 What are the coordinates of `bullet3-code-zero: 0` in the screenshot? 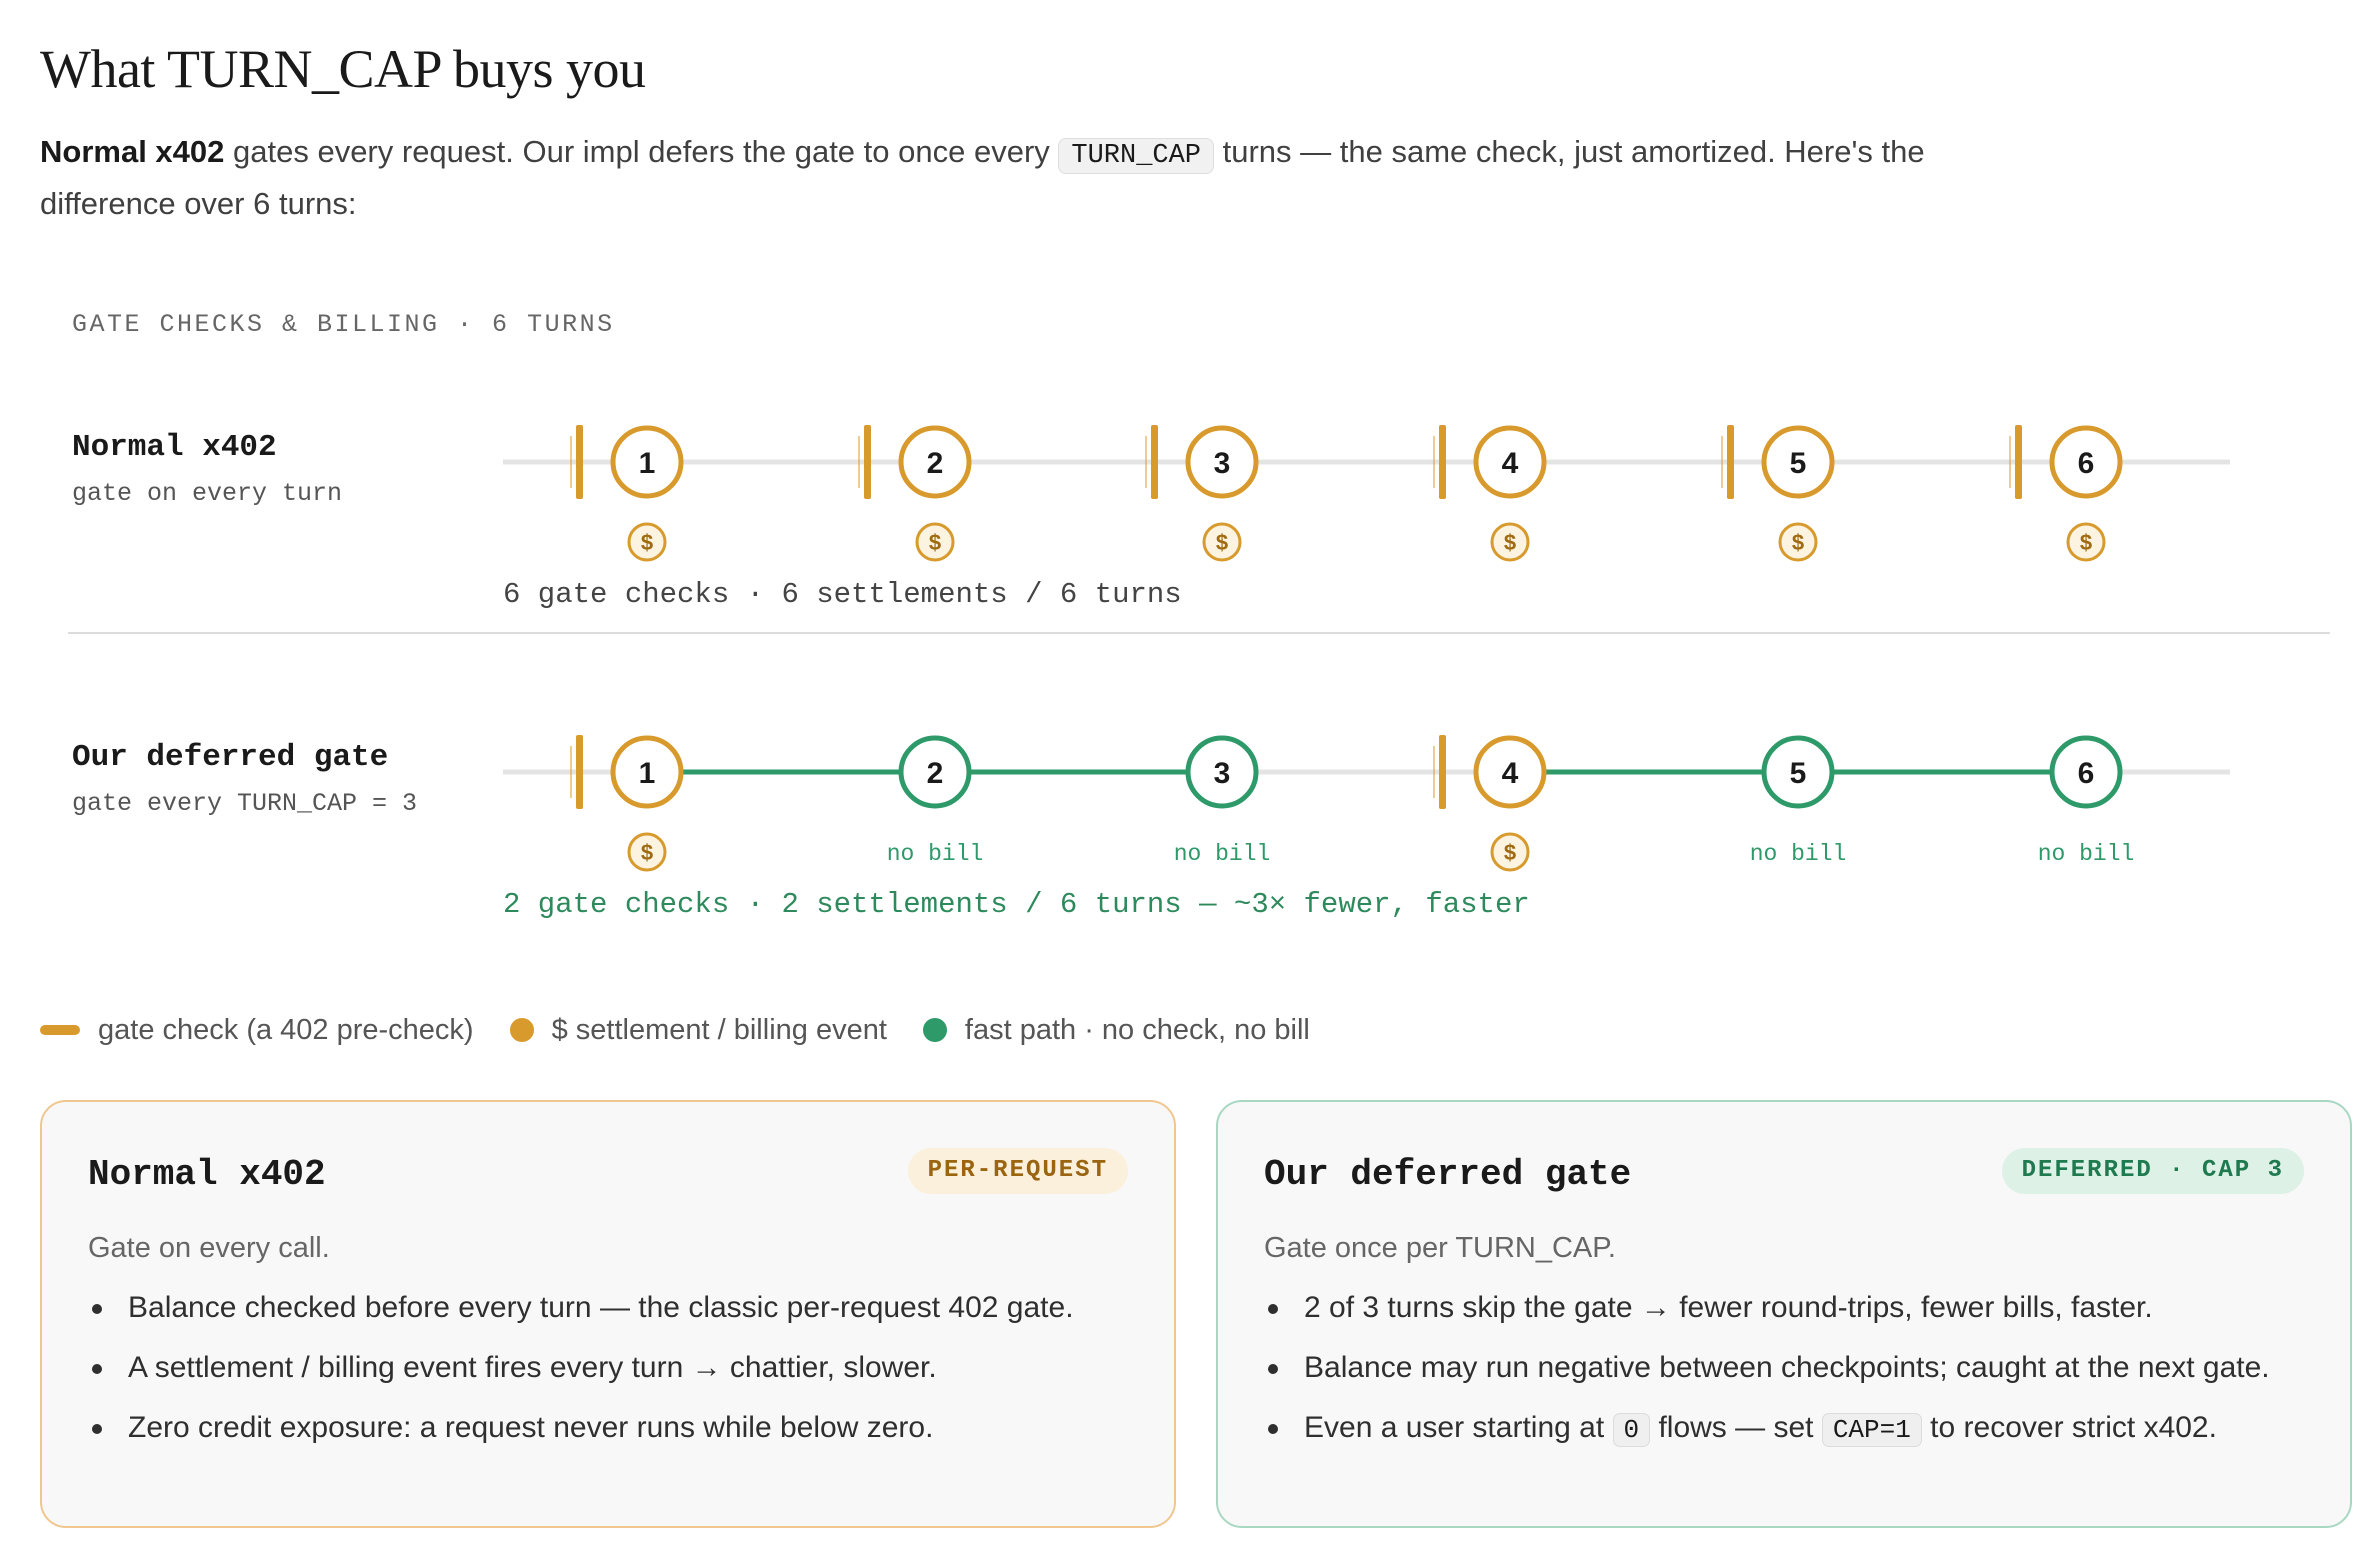 It's located at (1631, 1430).